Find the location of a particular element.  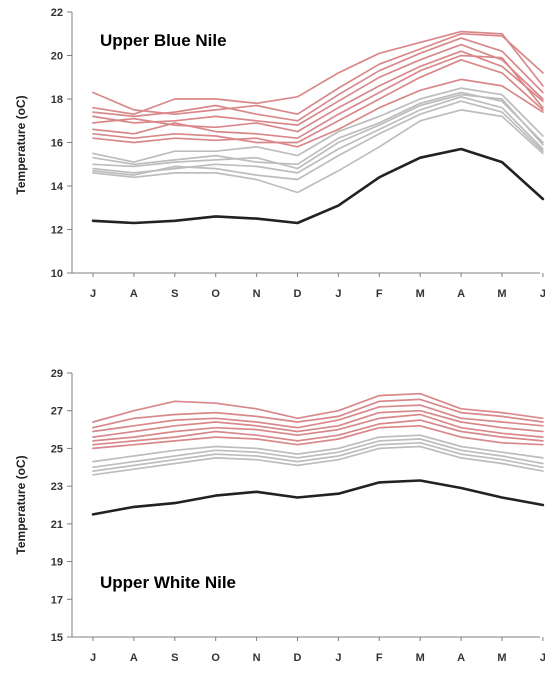

y-tick-label: 23 is located at coordinates (57, 487).